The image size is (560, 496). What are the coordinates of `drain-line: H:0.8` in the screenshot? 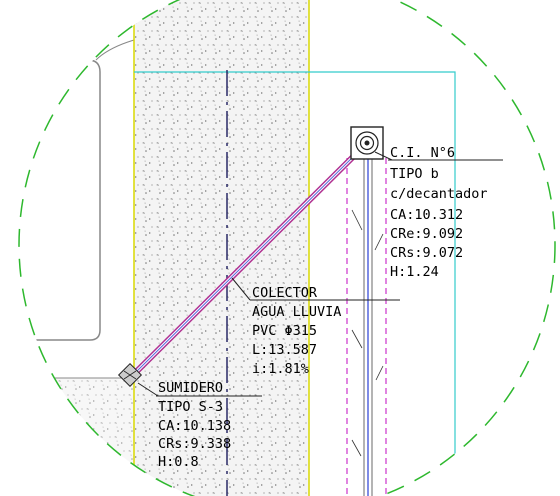 It's located at (178, 462).